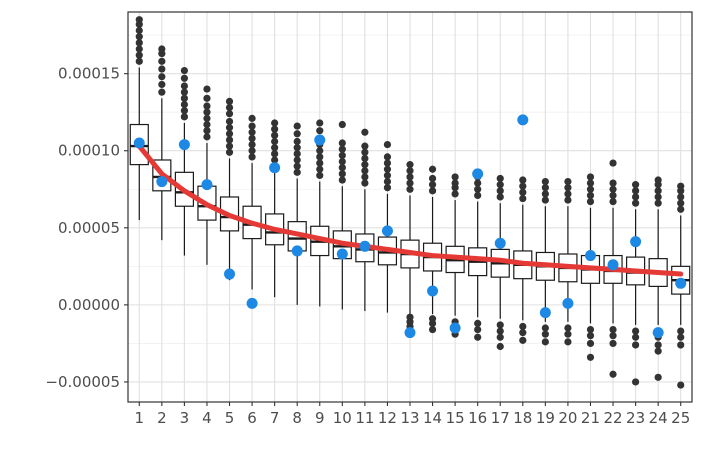 This screenshot has height=471, width=706. Describe the element at coordinates (432, 418) in the screenshot. I see `x-tick-label: 14` at that location.